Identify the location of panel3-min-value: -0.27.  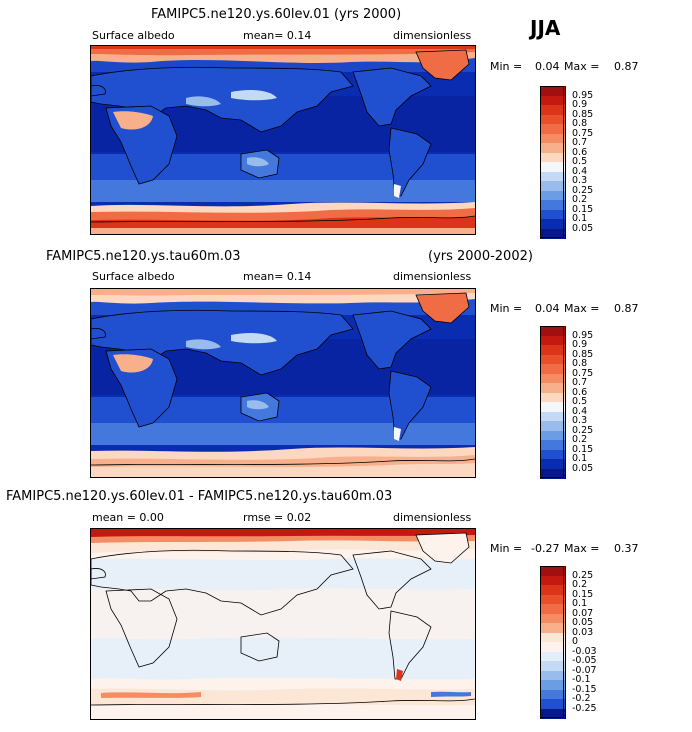
(545, 548).